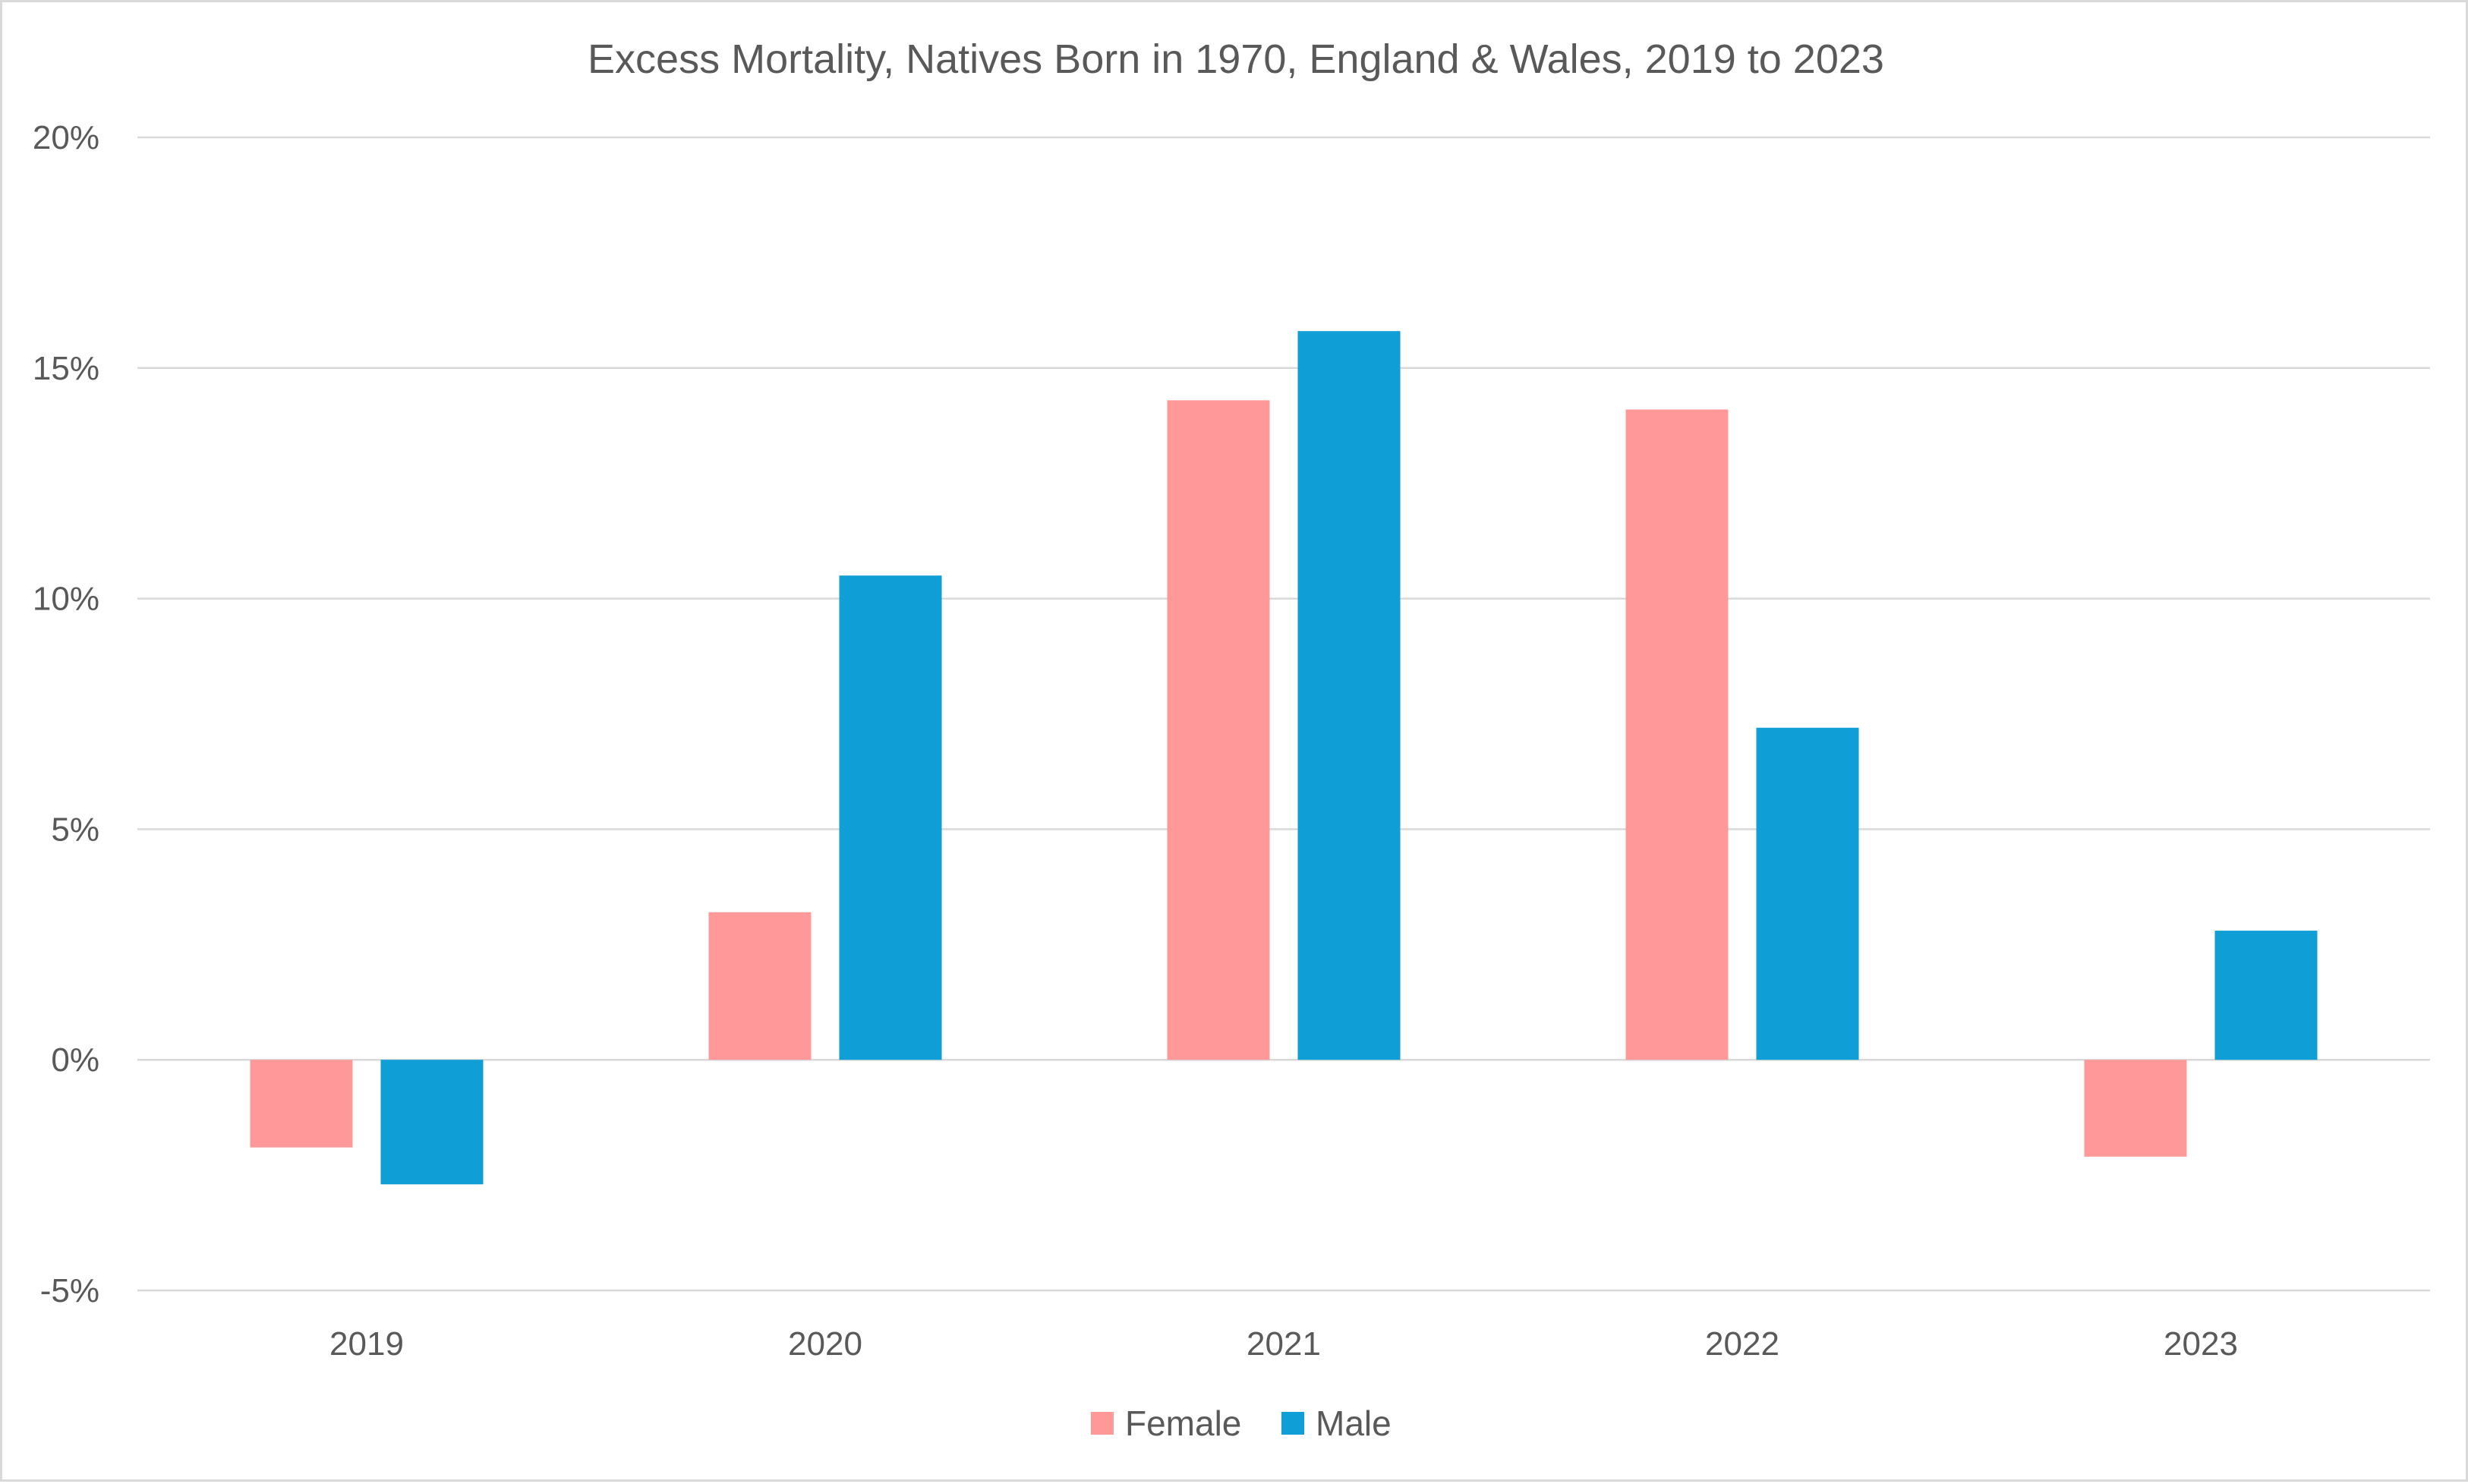  I want to click on y-tick-label: 20%, so click(66, 137).